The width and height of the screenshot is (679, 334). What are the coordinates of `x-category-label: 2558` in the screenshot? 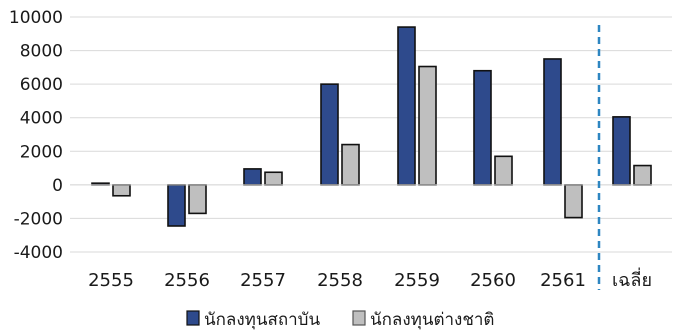 It's located at (340, 280).